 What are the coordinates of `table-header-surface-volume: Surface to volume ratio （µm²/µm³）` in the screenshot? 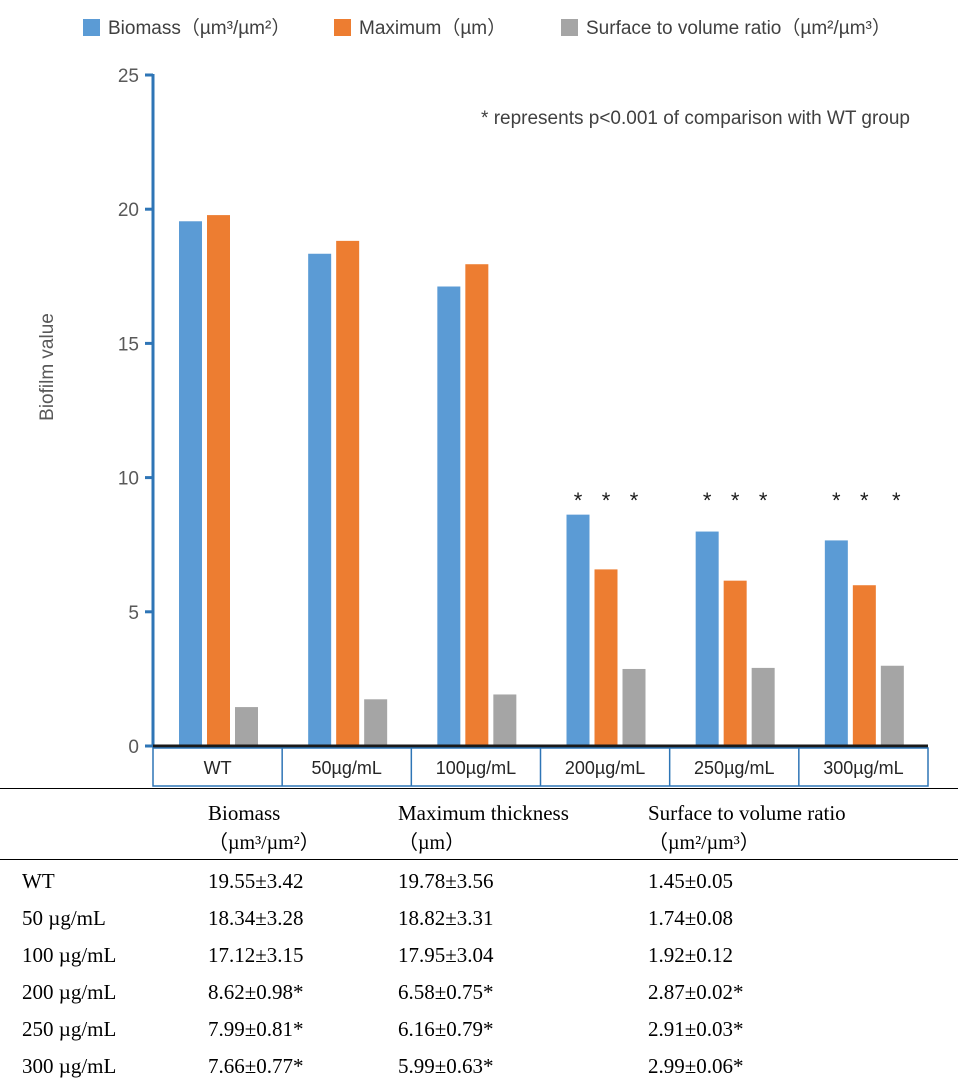 It's located at (747, 828).